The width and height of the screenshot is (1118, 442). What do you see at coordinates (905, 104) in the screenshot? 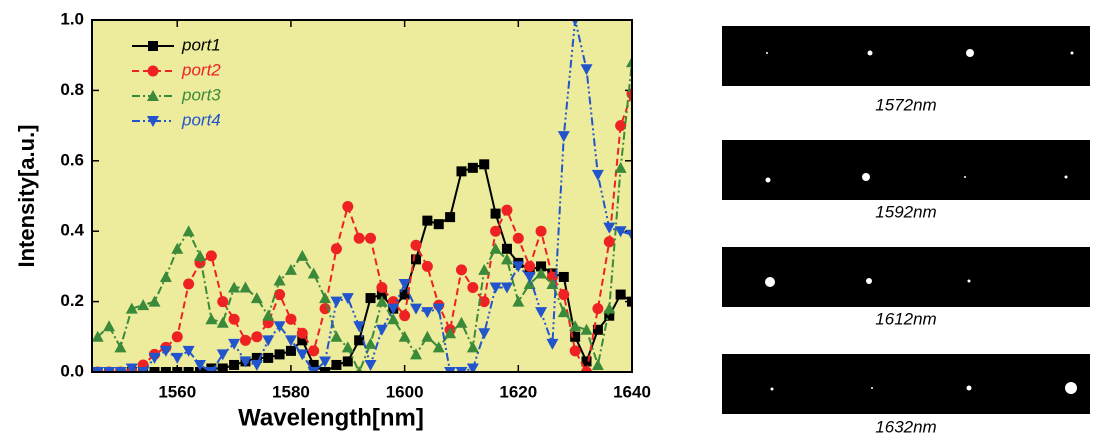
I see `caption: 1572nm` at bounding box center [905, 104].